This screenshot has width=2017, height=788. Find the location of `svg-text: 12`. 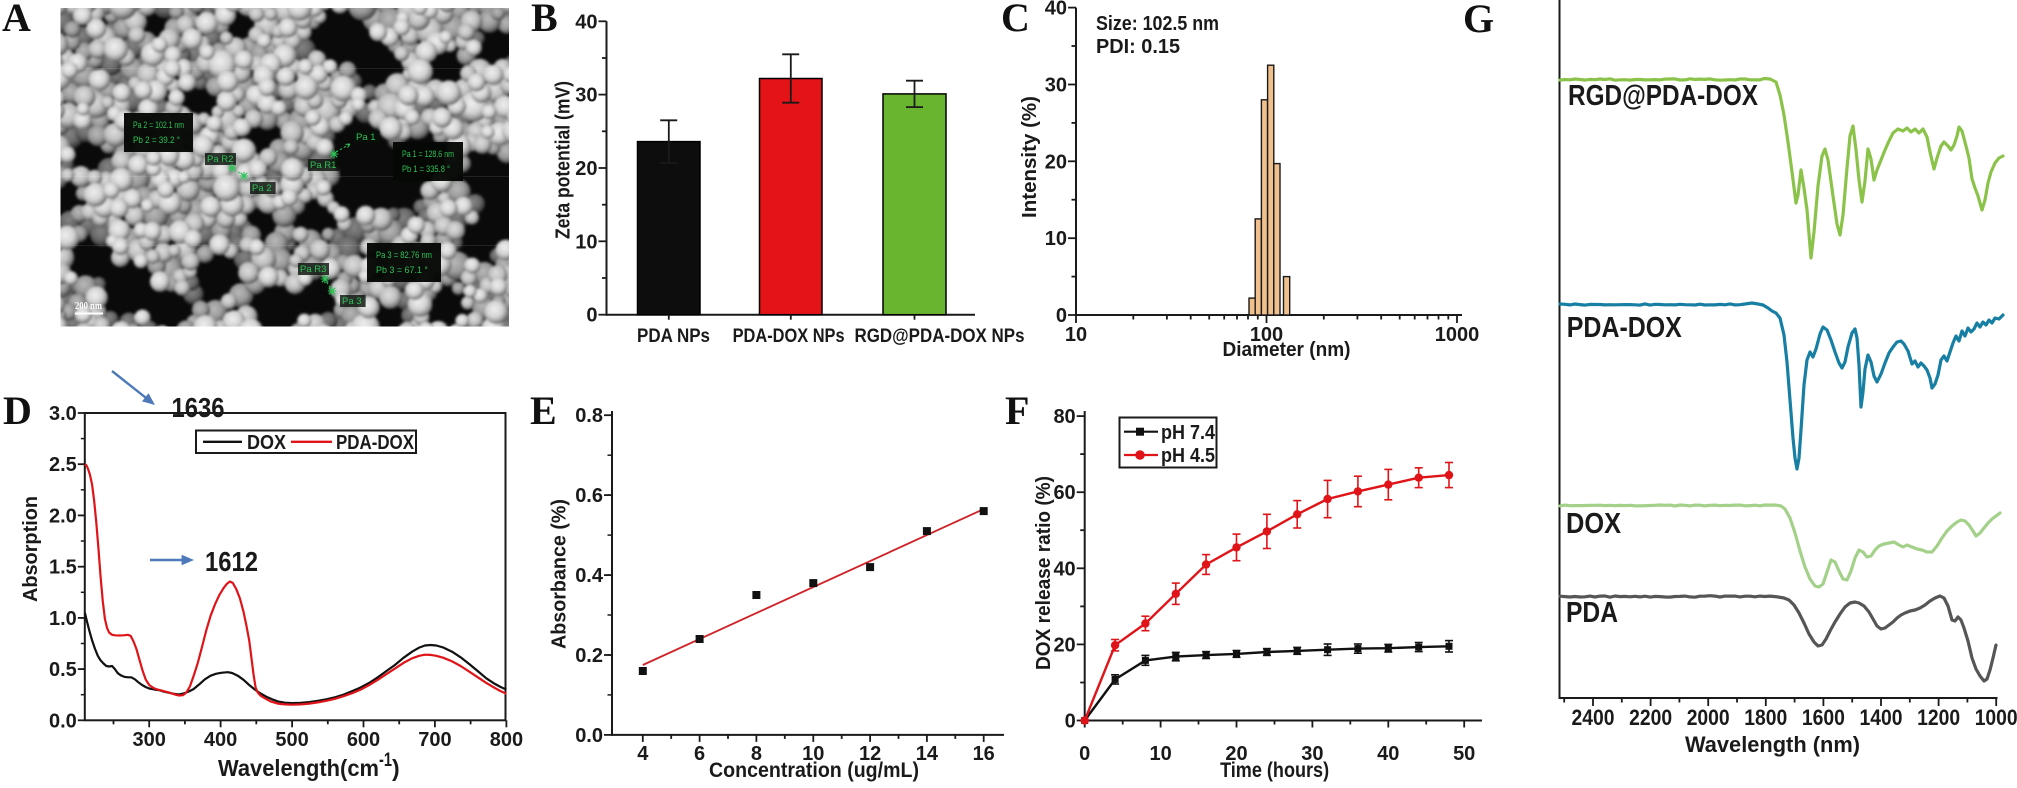

svg-text: 12 is located at coordinates (870, 754).